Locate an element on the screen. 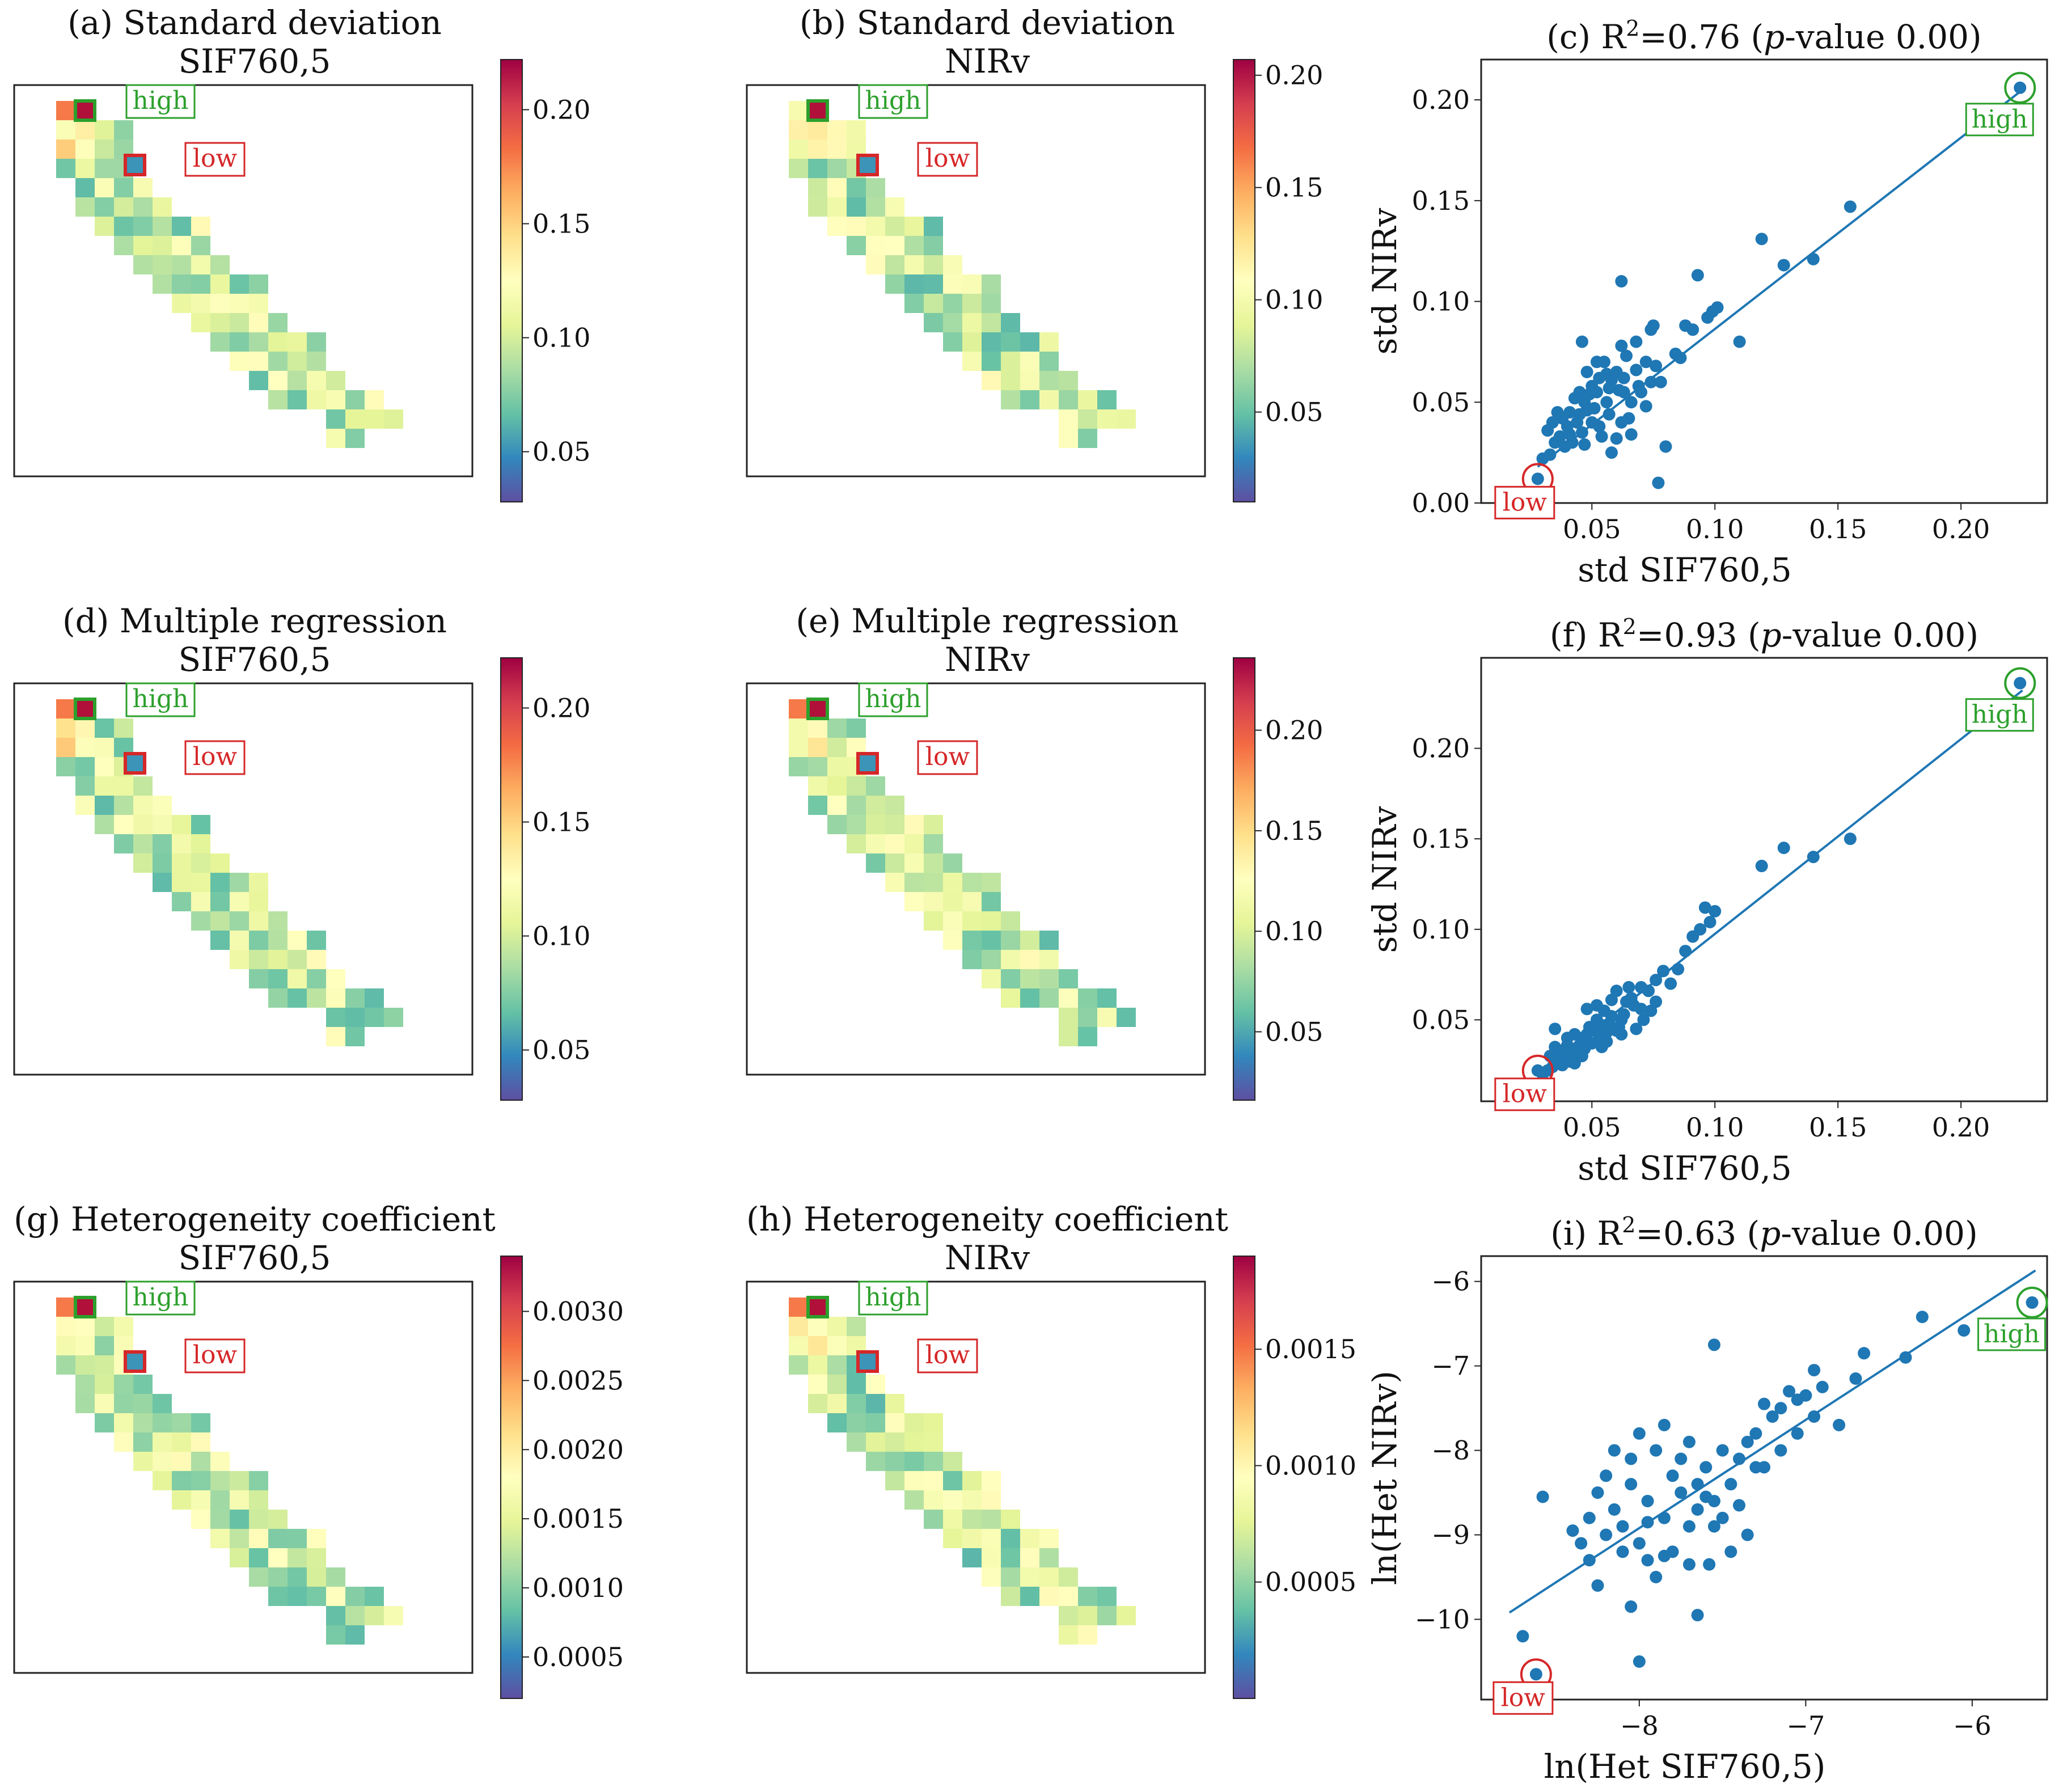 The width and height of the screenshot is (2059, 1792). plot-frame is located at coordinates (1764, 879).